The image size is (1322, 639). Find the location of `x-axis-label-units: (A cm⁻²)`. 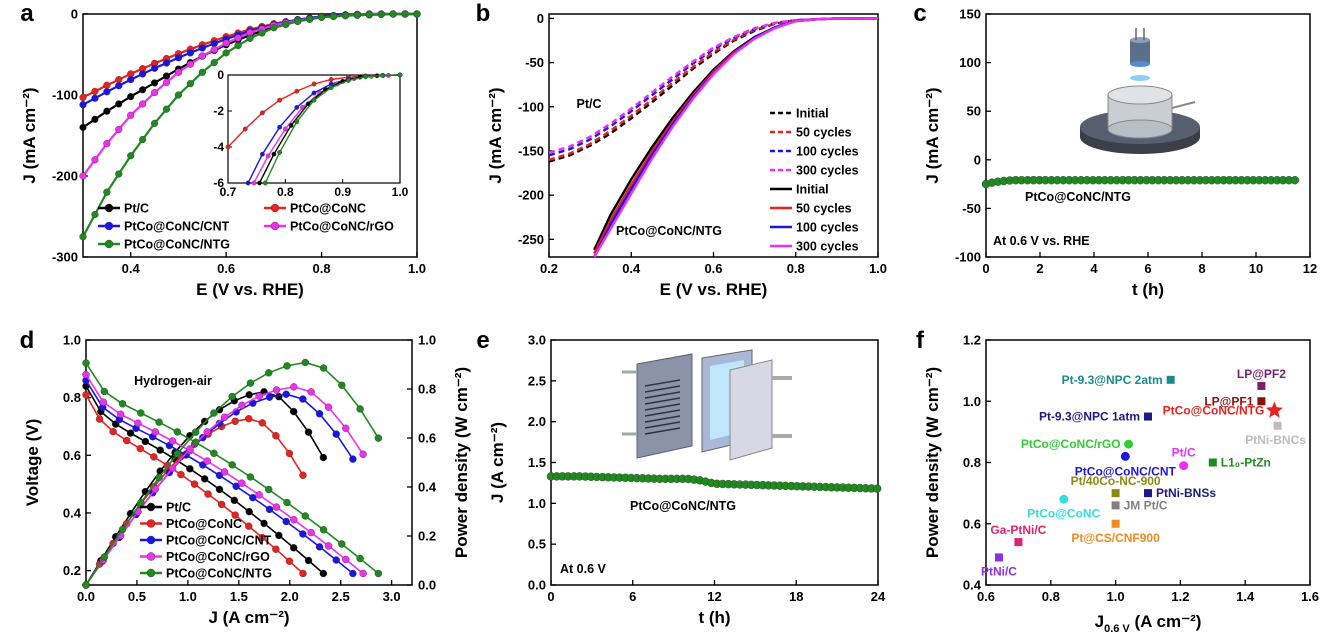

x-axis-label-units: (A cm⁻²) is located at coordinates (1166, 621).